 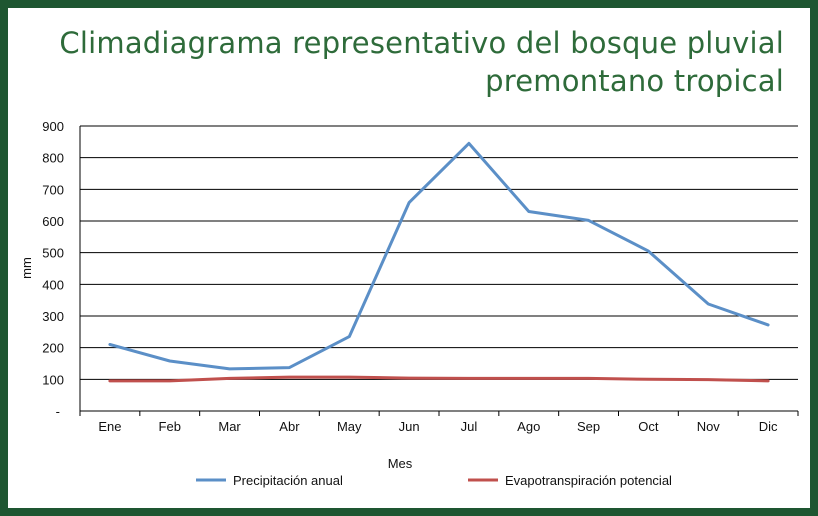 What do you see at coordinates (588, 480) in the screenshot?
I see `legend-label: Evapotranspiración potencial` at bounding box center [588, 480].